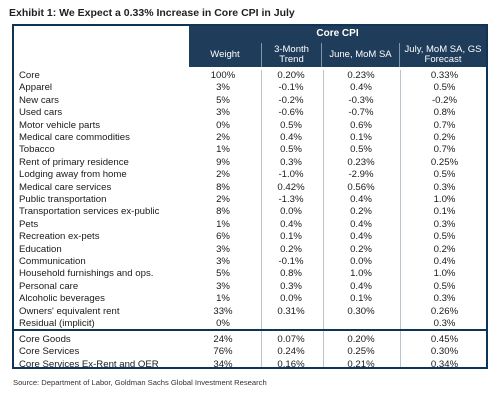  Describe the element at coordinates (49, 286) in the screenshot. I see `row-label: Personal care` at that location.